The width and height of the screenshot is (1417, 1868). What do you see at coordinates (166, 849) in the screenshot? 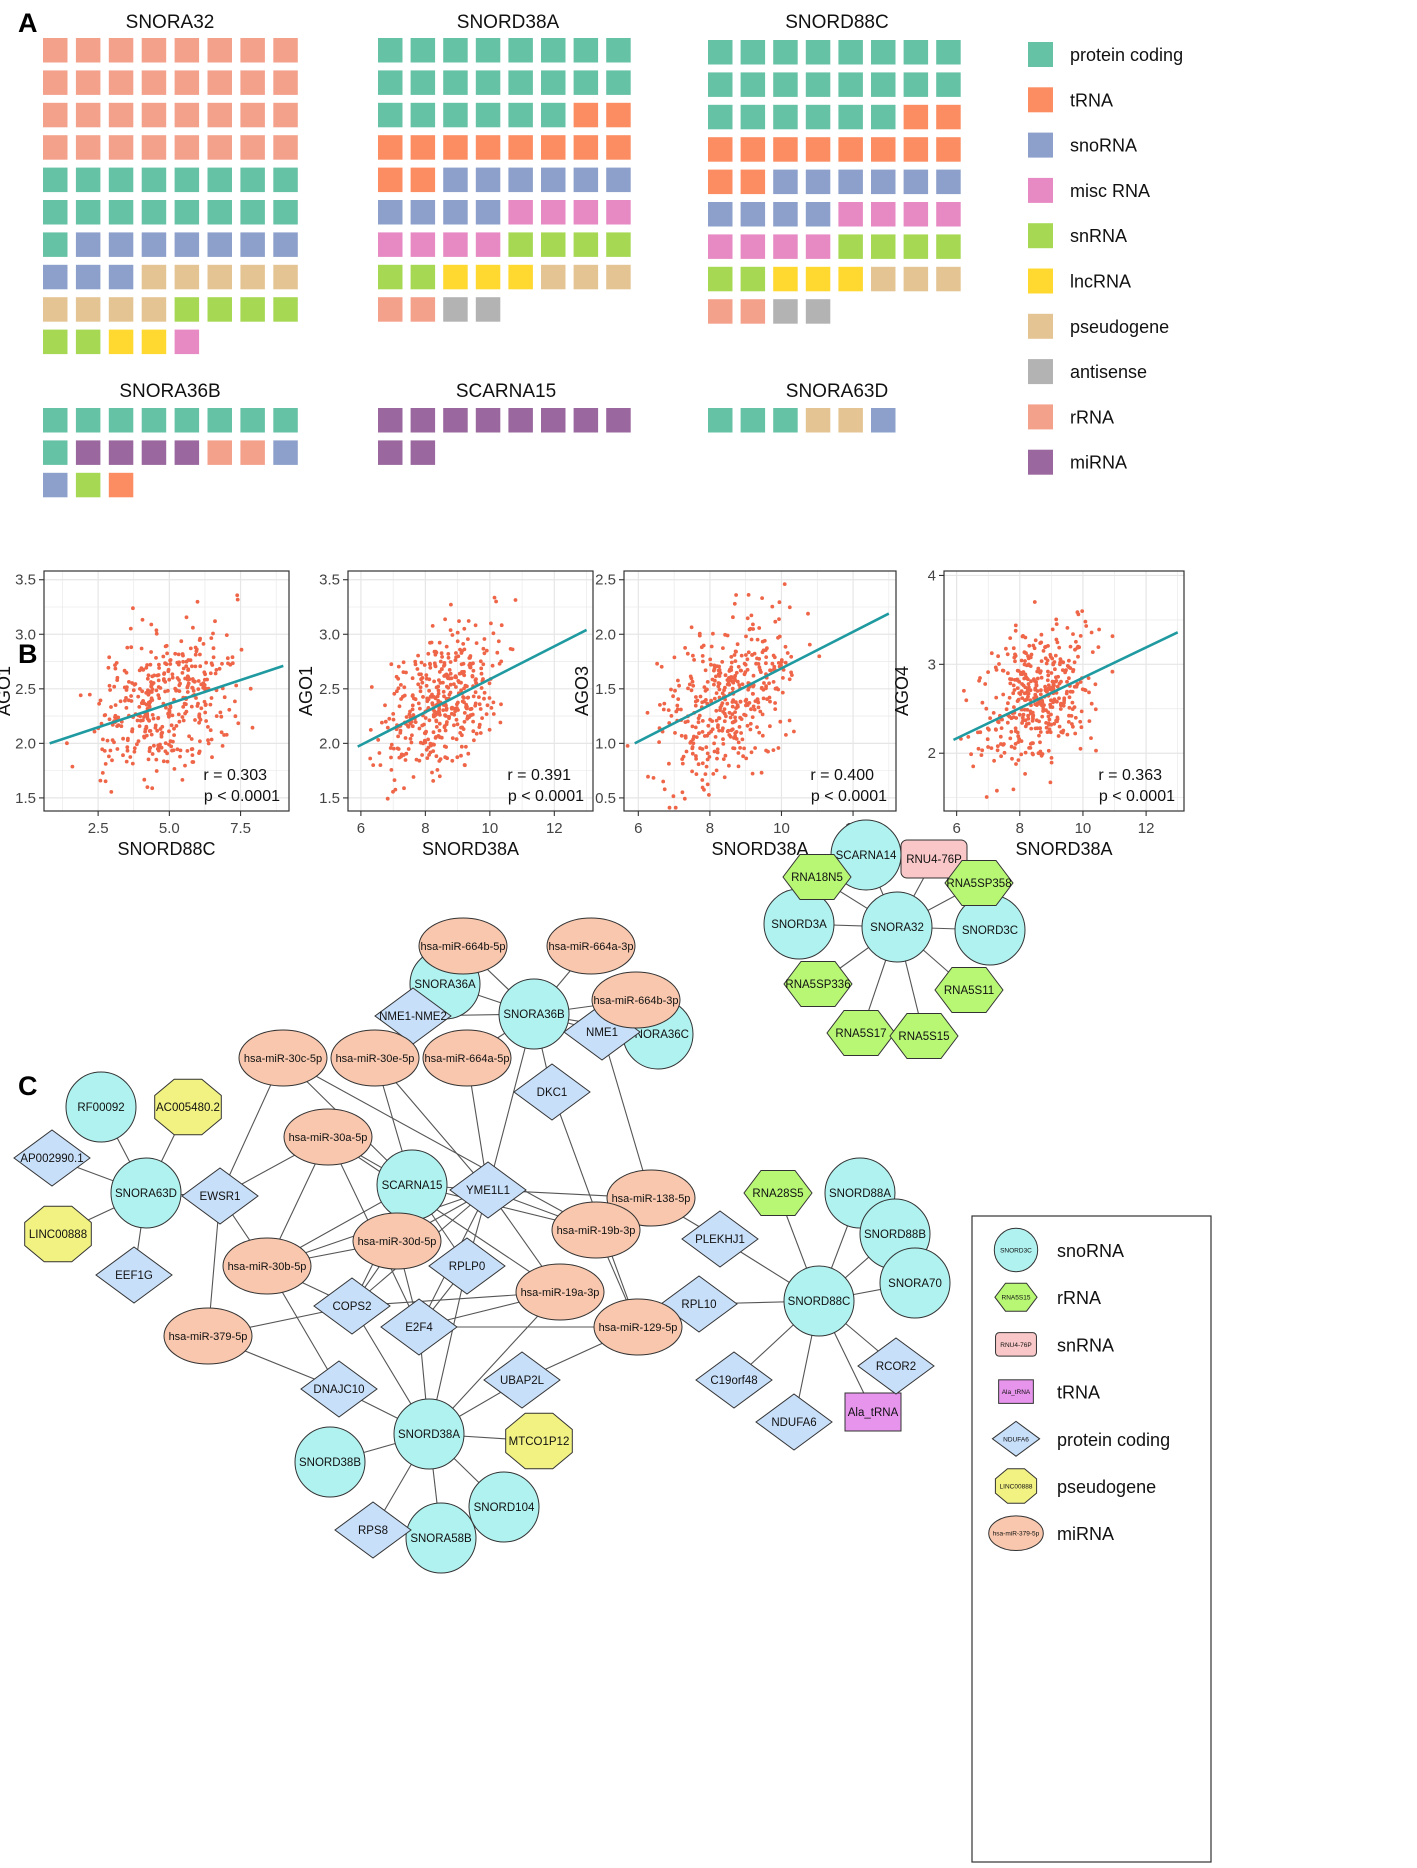
I see `x-axis-label: SNORD88C` at bounding box center [166, 849].